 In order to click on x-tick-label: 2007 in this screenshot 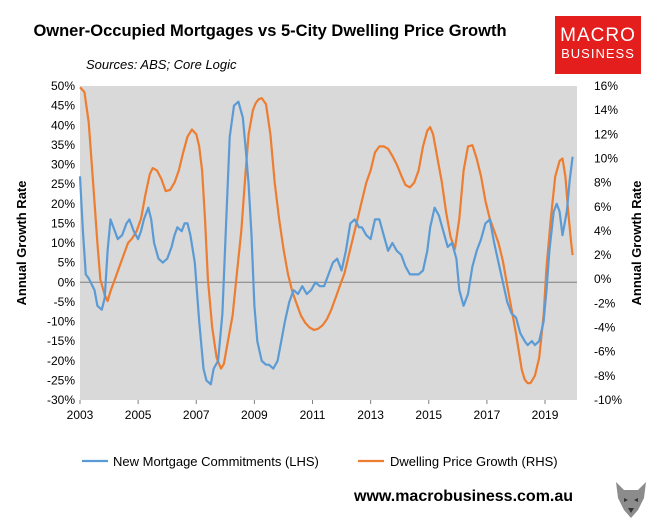, I will do `click(196, 415)`.